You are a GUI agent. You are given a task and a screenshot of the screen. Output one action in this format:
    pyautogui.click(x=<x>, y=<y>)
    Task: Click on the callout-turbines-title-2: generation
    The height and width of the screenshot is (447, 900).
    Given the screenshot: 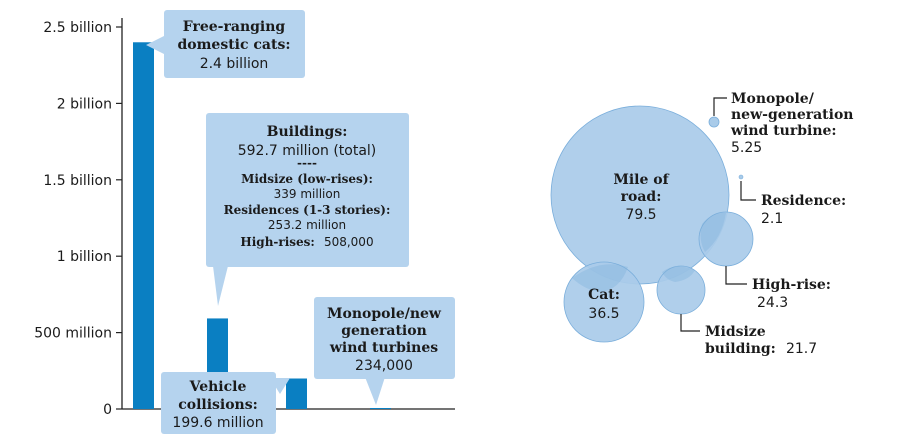 What is the action you would take?
    pyautogui.click(x=384, y=331)
    